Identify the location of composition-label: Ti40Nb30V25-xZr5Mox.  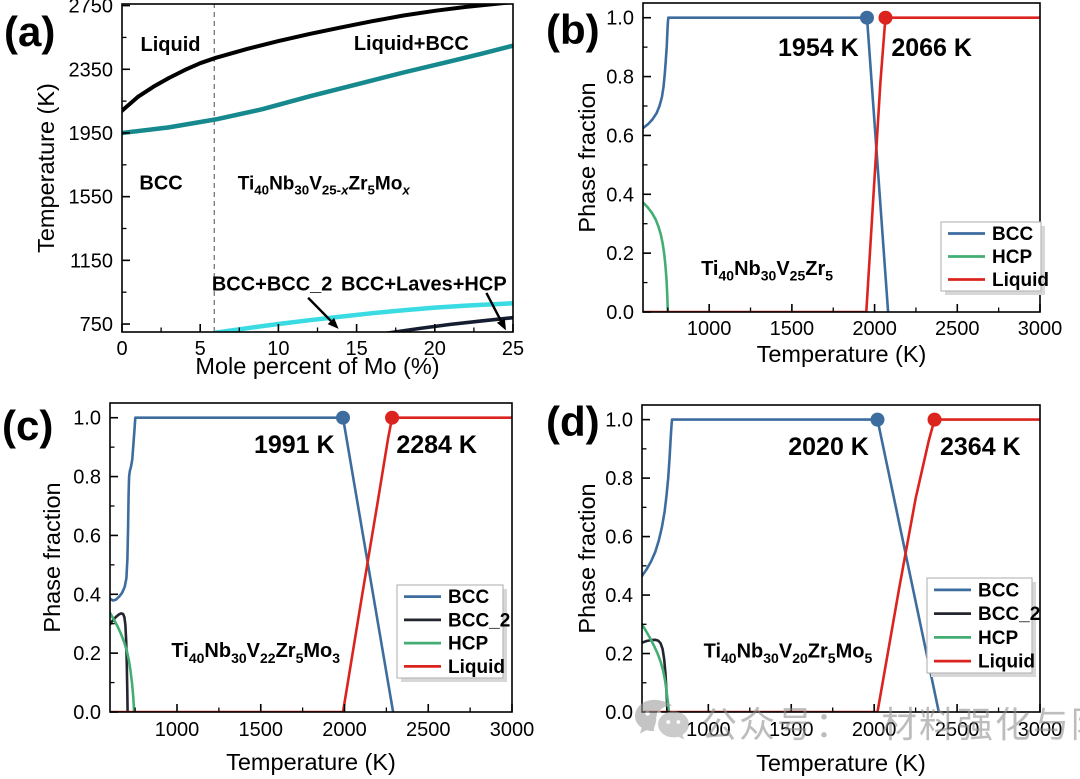
(324, 185).